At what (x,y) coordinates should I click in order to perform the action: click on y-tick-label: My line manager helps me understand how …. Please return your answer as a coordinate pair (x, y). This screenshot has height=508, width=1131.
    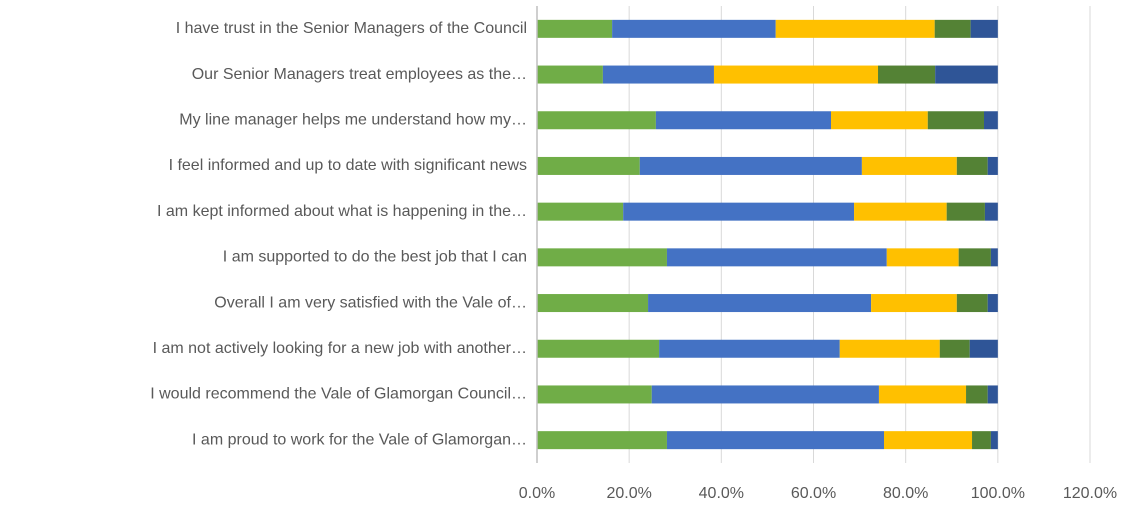
    Looking at the image, I should click on (353, 119).